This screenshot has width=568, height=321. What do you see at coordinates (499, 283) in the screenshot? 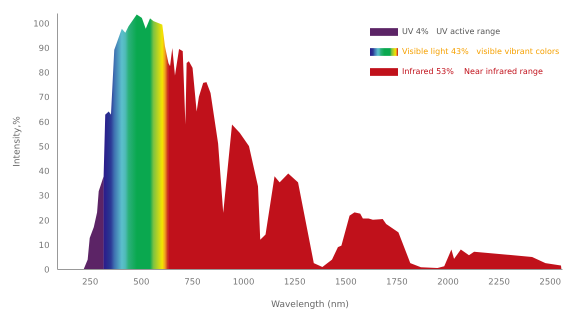
I see `x-tick-label: 2250` at bounding box center [499, 283].